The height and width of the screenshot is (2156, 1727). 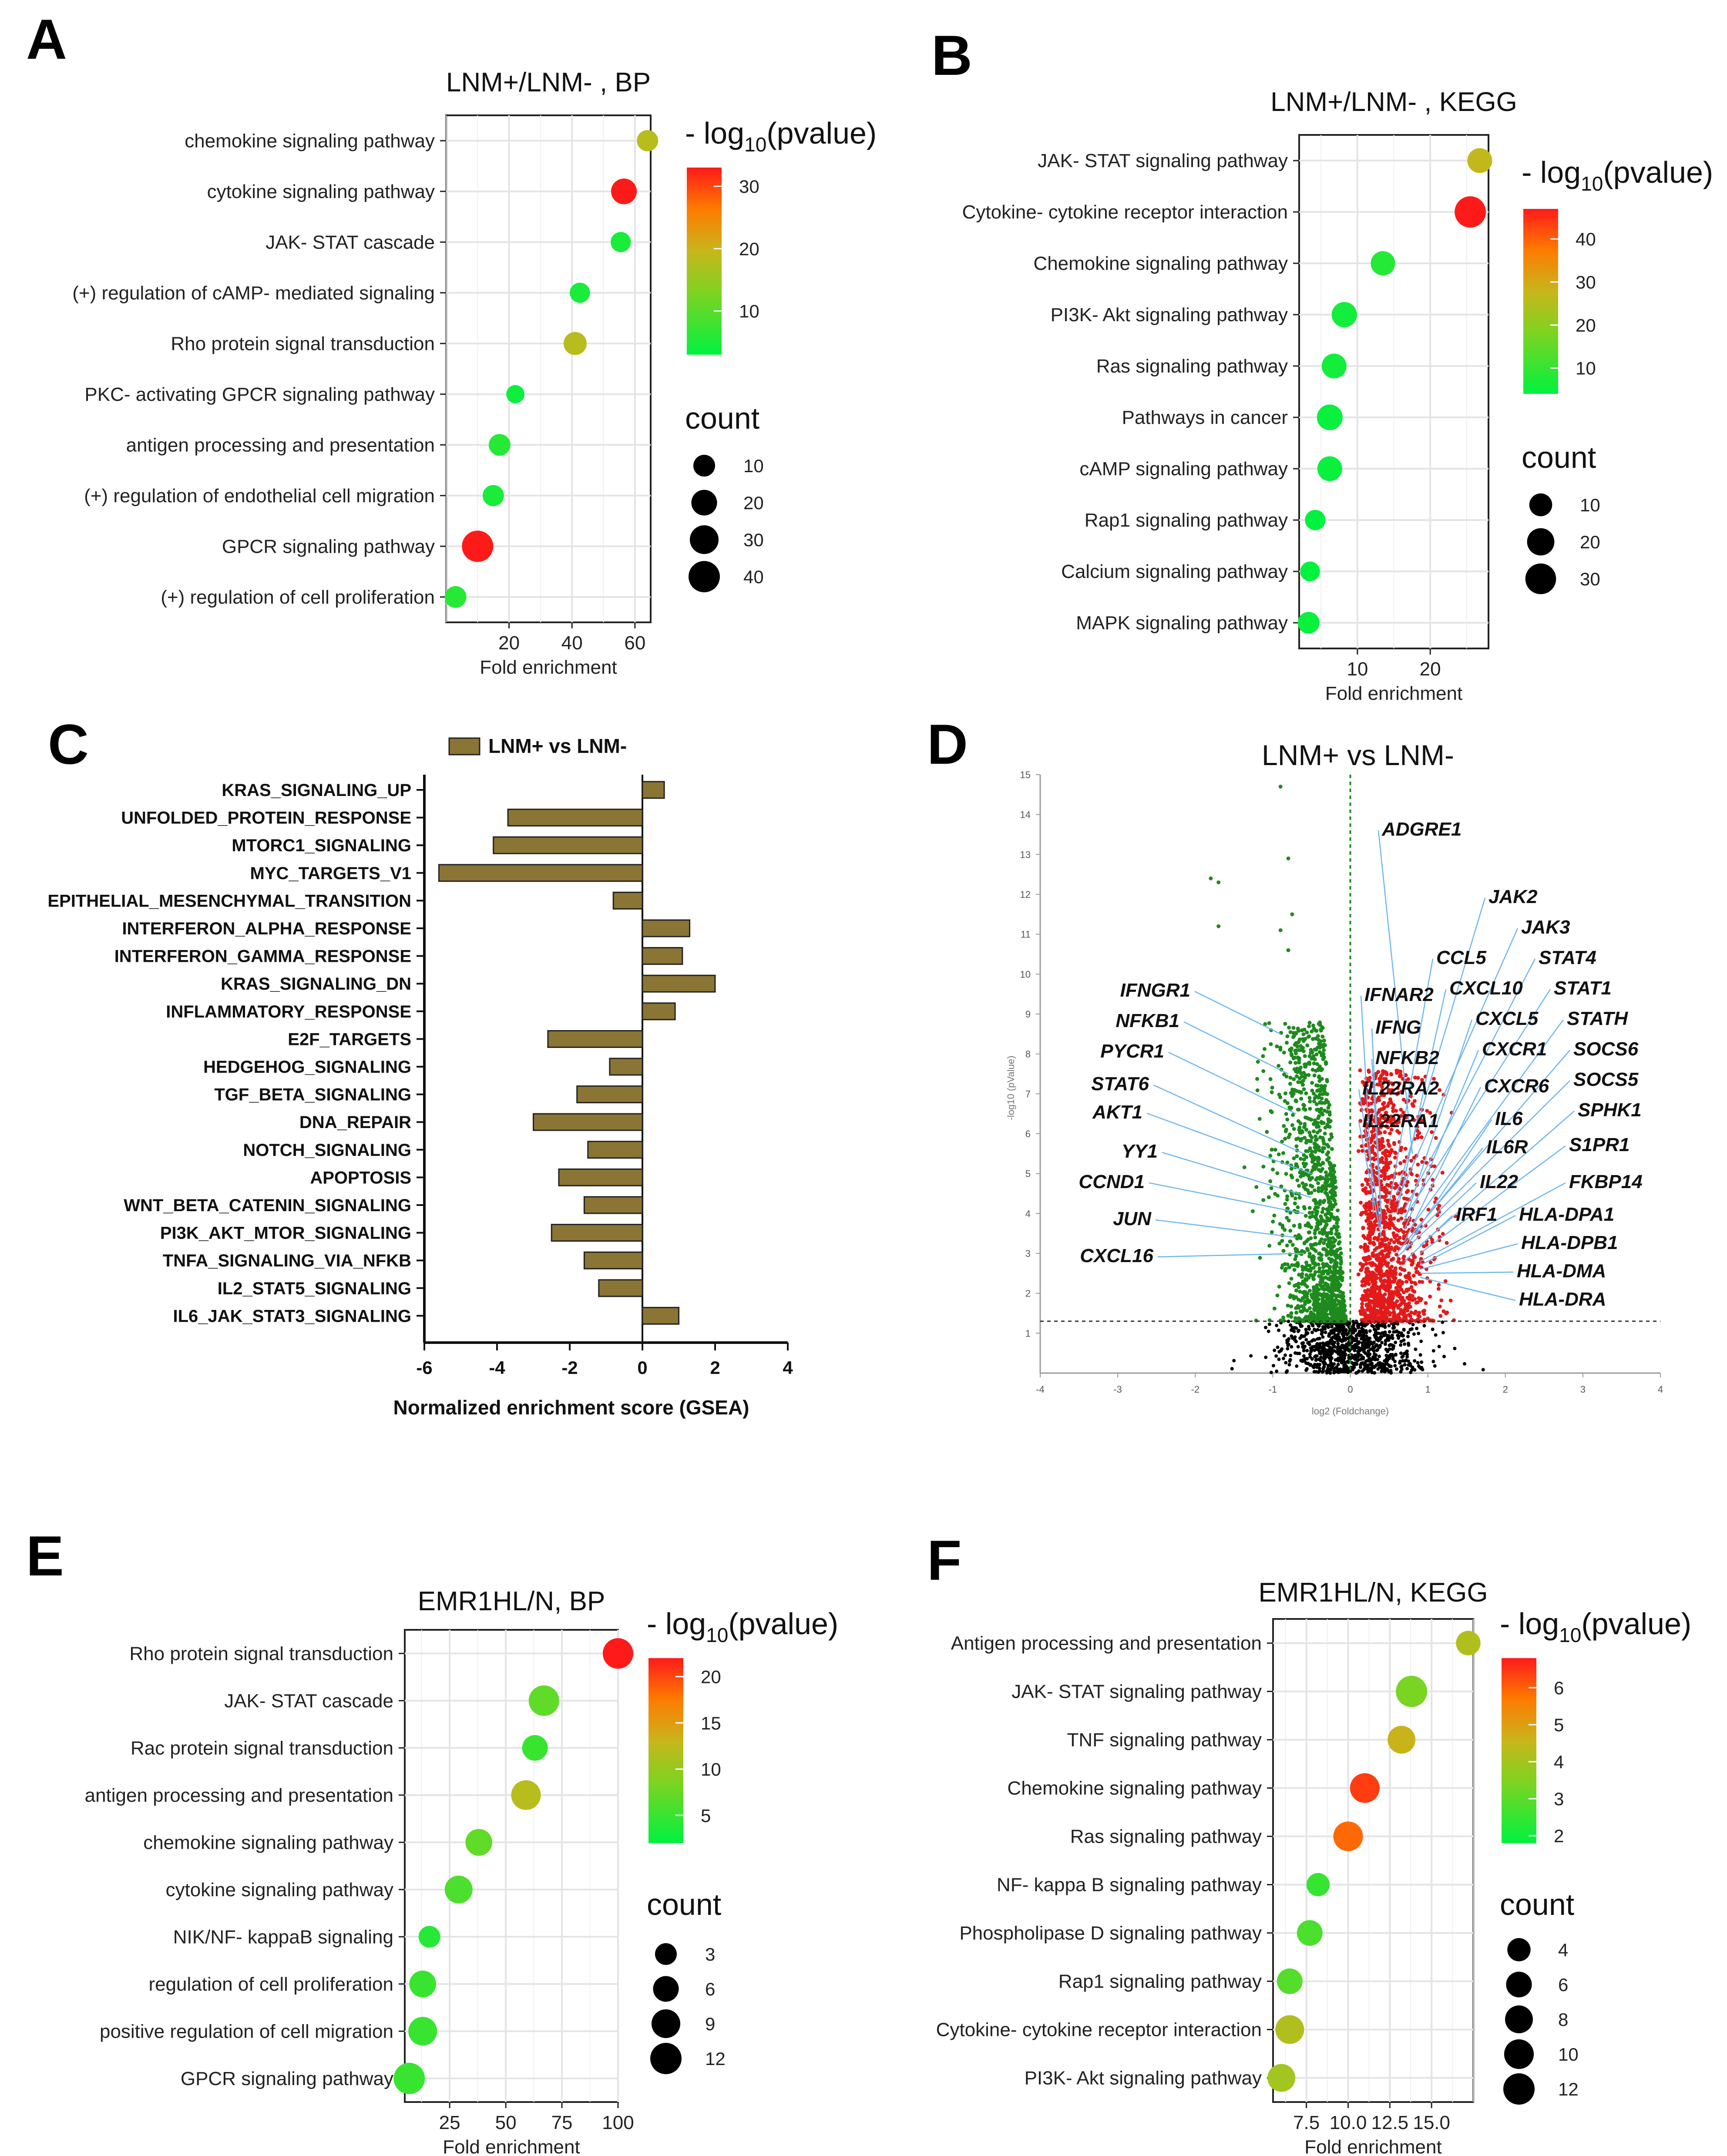 What do you see at coordinates (1507, 1018) in the screenshot?
I see `gene-label: CXCL5` at bounding box center [1507, 1018].